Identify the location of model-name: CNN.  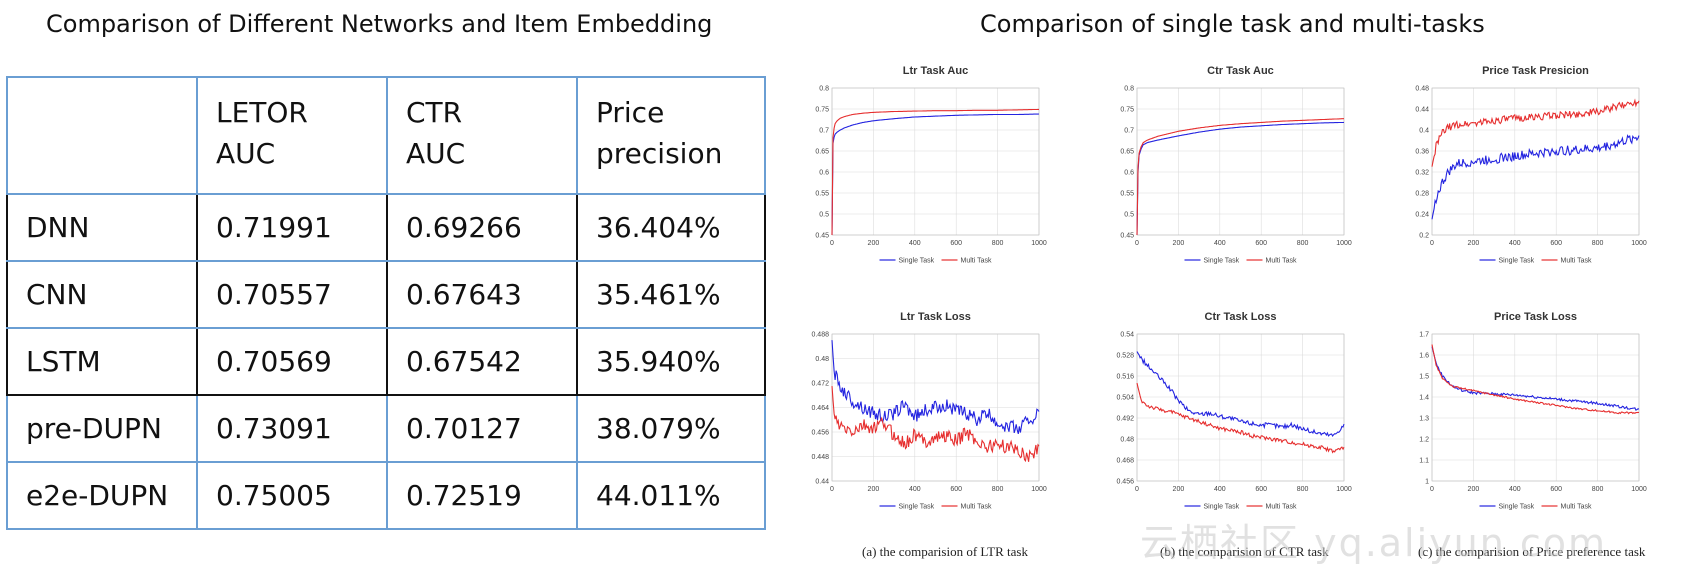
(102, 294).